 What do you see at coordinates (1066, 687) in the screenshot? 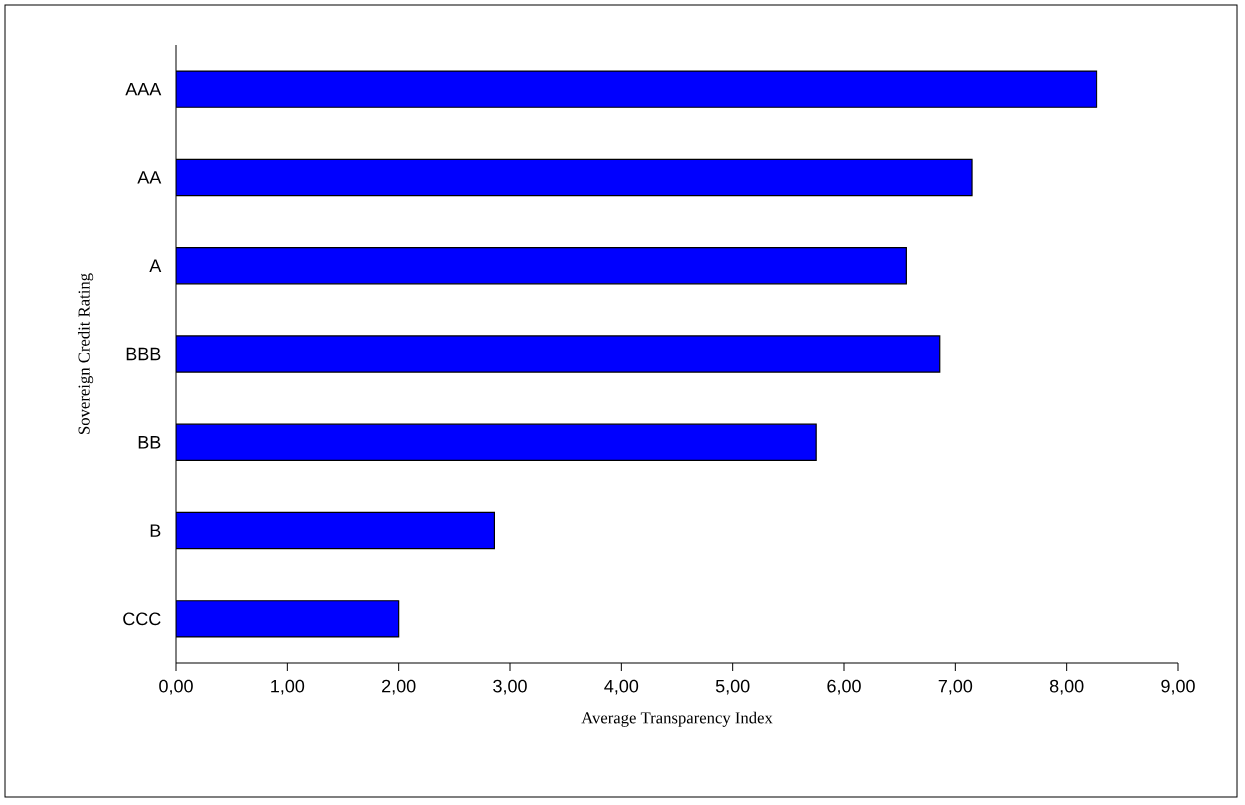
I see `x-tick-label: 8,00` at bounding box center [1066, 687].